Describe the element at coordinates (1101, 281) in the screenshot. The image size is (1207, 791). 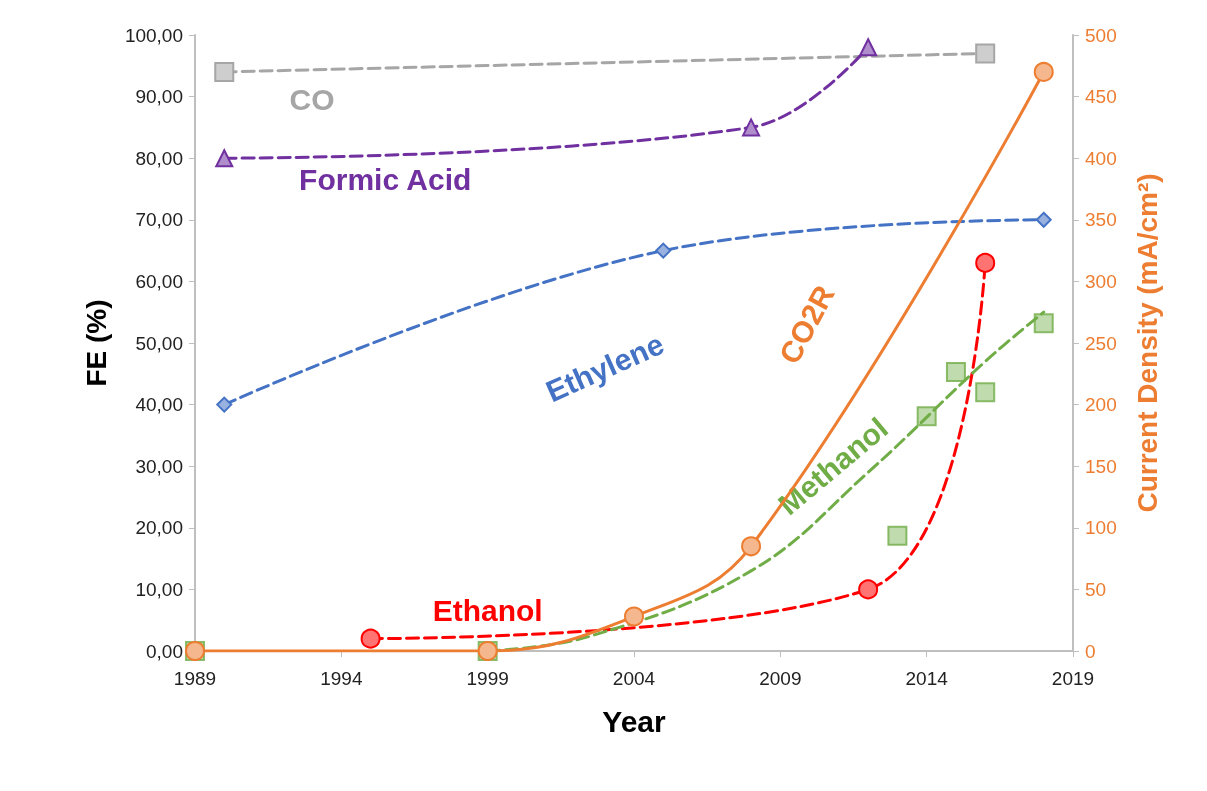
I see `y2-tick-label: 300` at that location.